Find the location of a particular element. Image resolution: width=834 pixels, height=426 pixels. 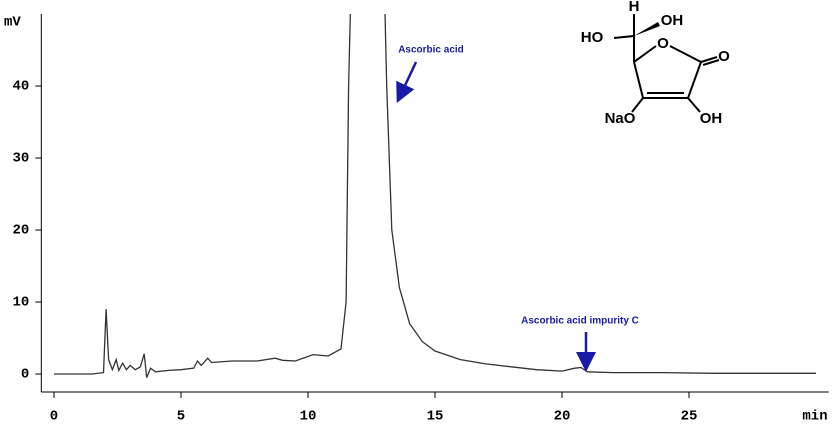

molecule: H OH HO O O NaO OH is located at coordinates (655, 63).